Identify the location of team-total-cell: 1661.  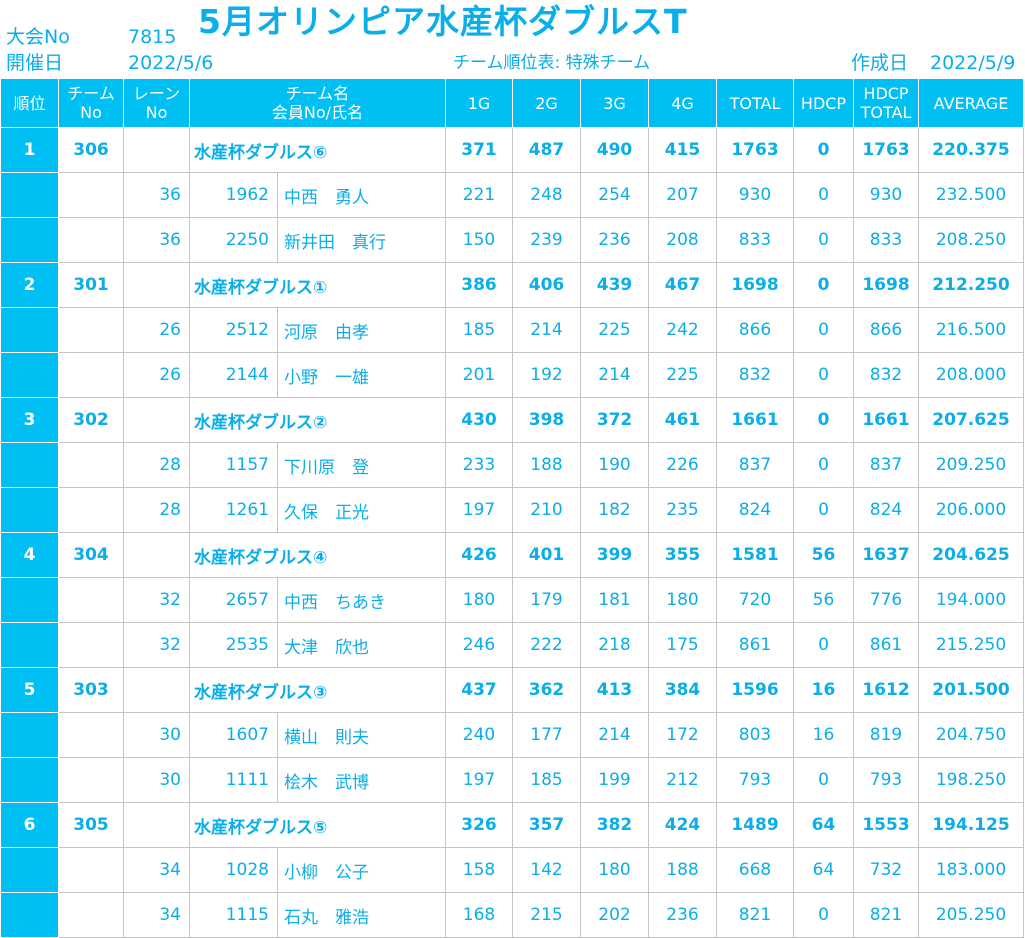
(755, 420).